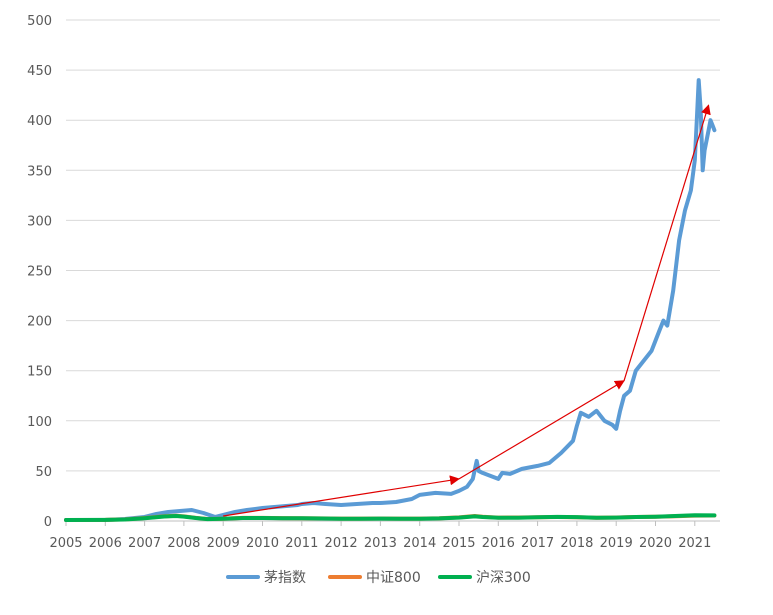 The height and width of the screenshot is (615, 773). I want to click on y-tick-label: 350, so click(39, 171).